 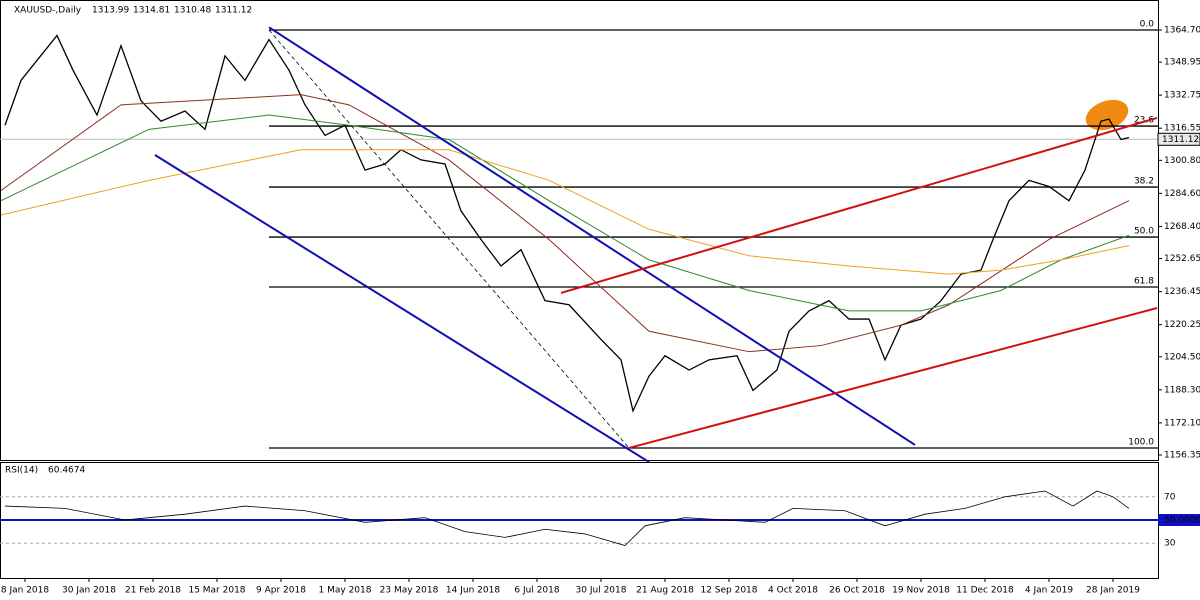 What do you see at coordinates (1182, 96) in the screenshot?
I see `y-tick-label: 1332.75` at bounding box center [1182, 96].